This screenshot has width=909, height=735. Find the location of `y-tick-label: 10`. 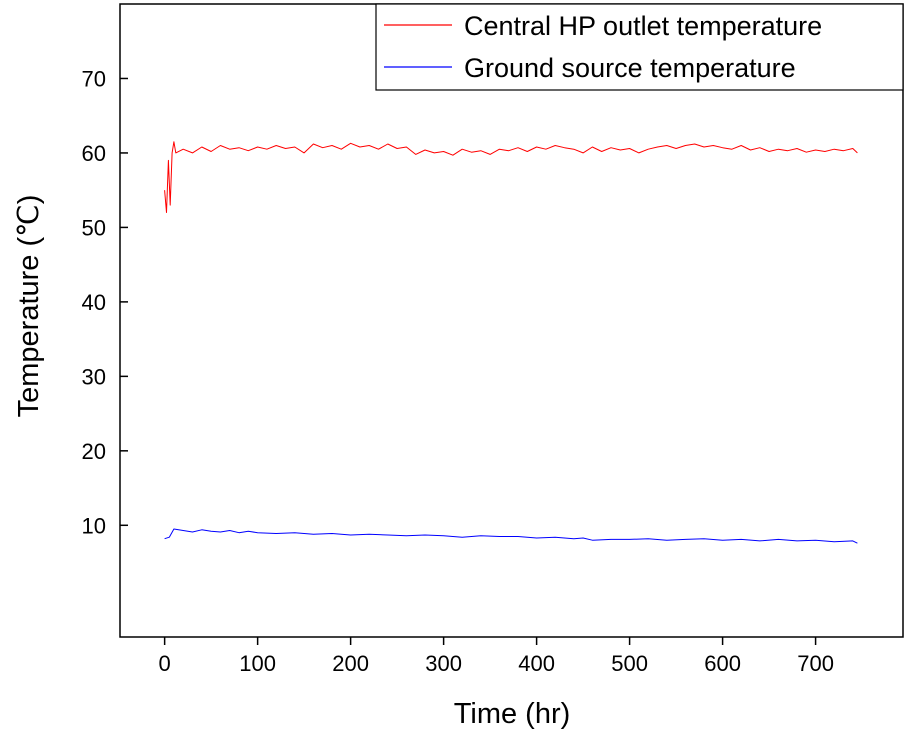

y-tick-label: 10 is located at coordinates (94, 525).